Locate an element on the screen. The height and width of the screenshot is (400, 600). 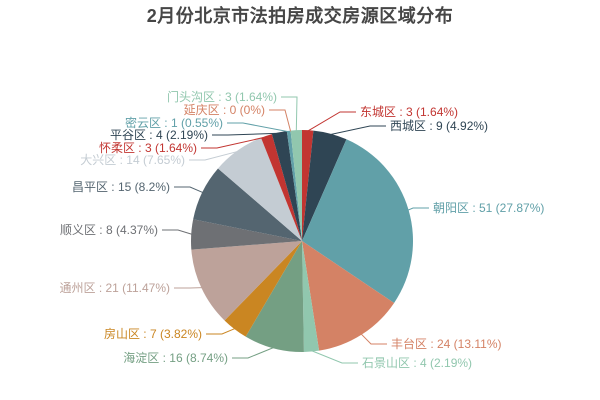
slice-leader-平谷区 is located at coordinates (246, 134).